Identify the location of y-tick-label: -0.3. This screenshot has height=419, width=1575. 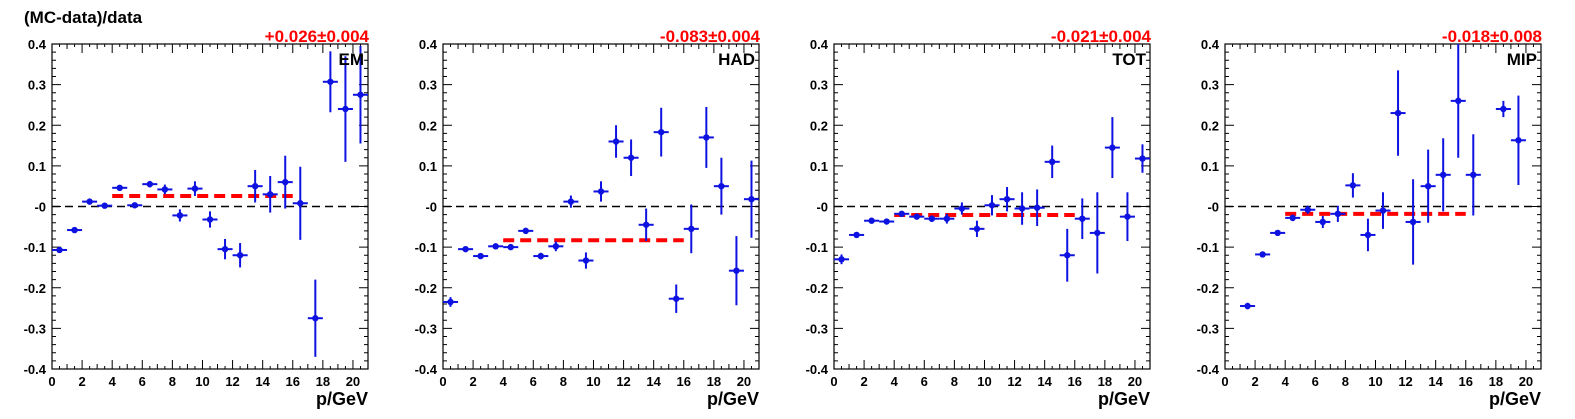
(426, 328).